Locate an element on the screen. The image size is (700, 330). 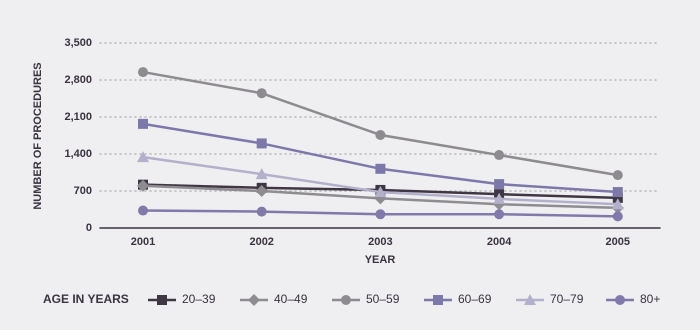
x-tick-label: 2005 is located at coordinates (618, 242).